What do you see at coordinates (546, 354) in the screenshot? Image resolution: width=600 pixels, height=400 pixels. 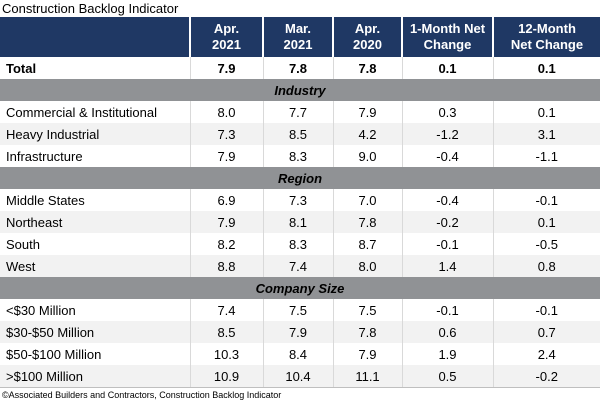 I see `cell-value: 2.4` at bounding box center [546, 354].